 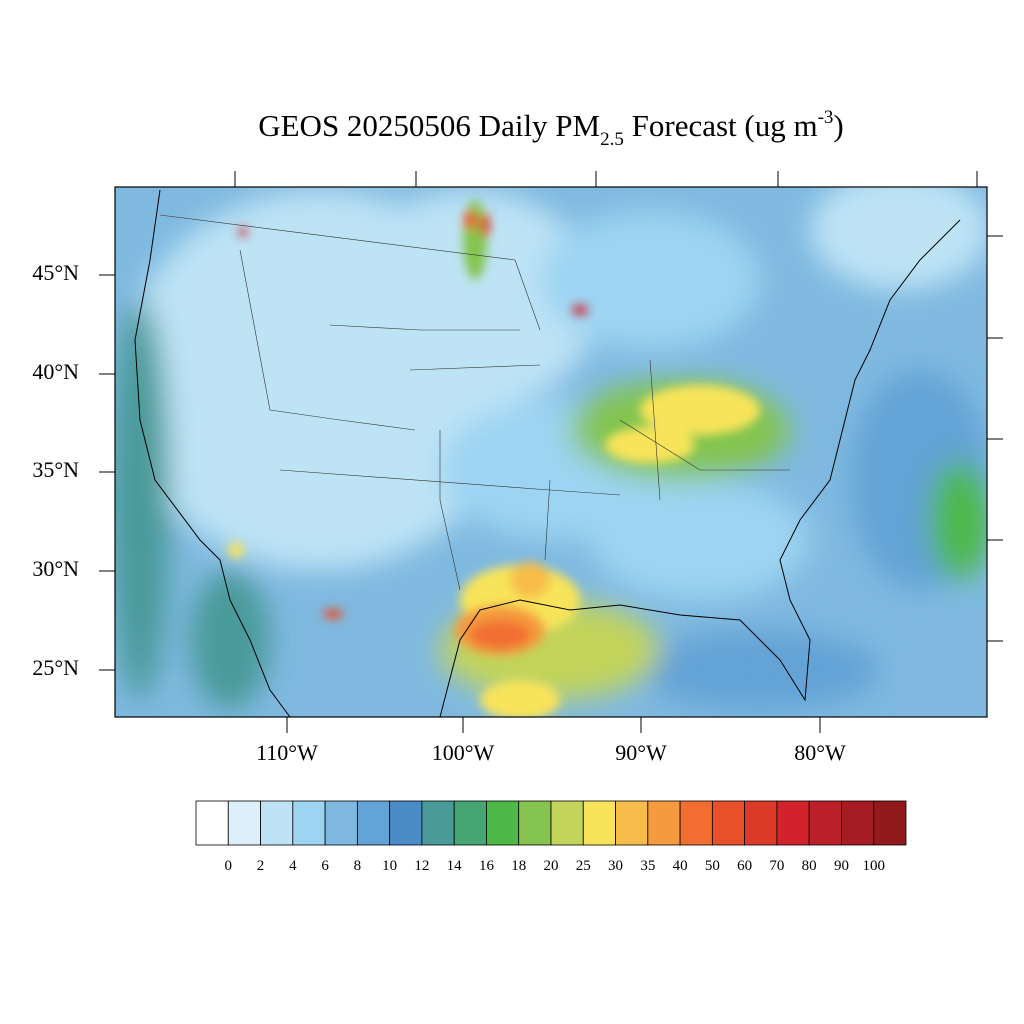 I want to click on title-main: GEOS 20250506 Daily PM, so click(x=429, y=125).